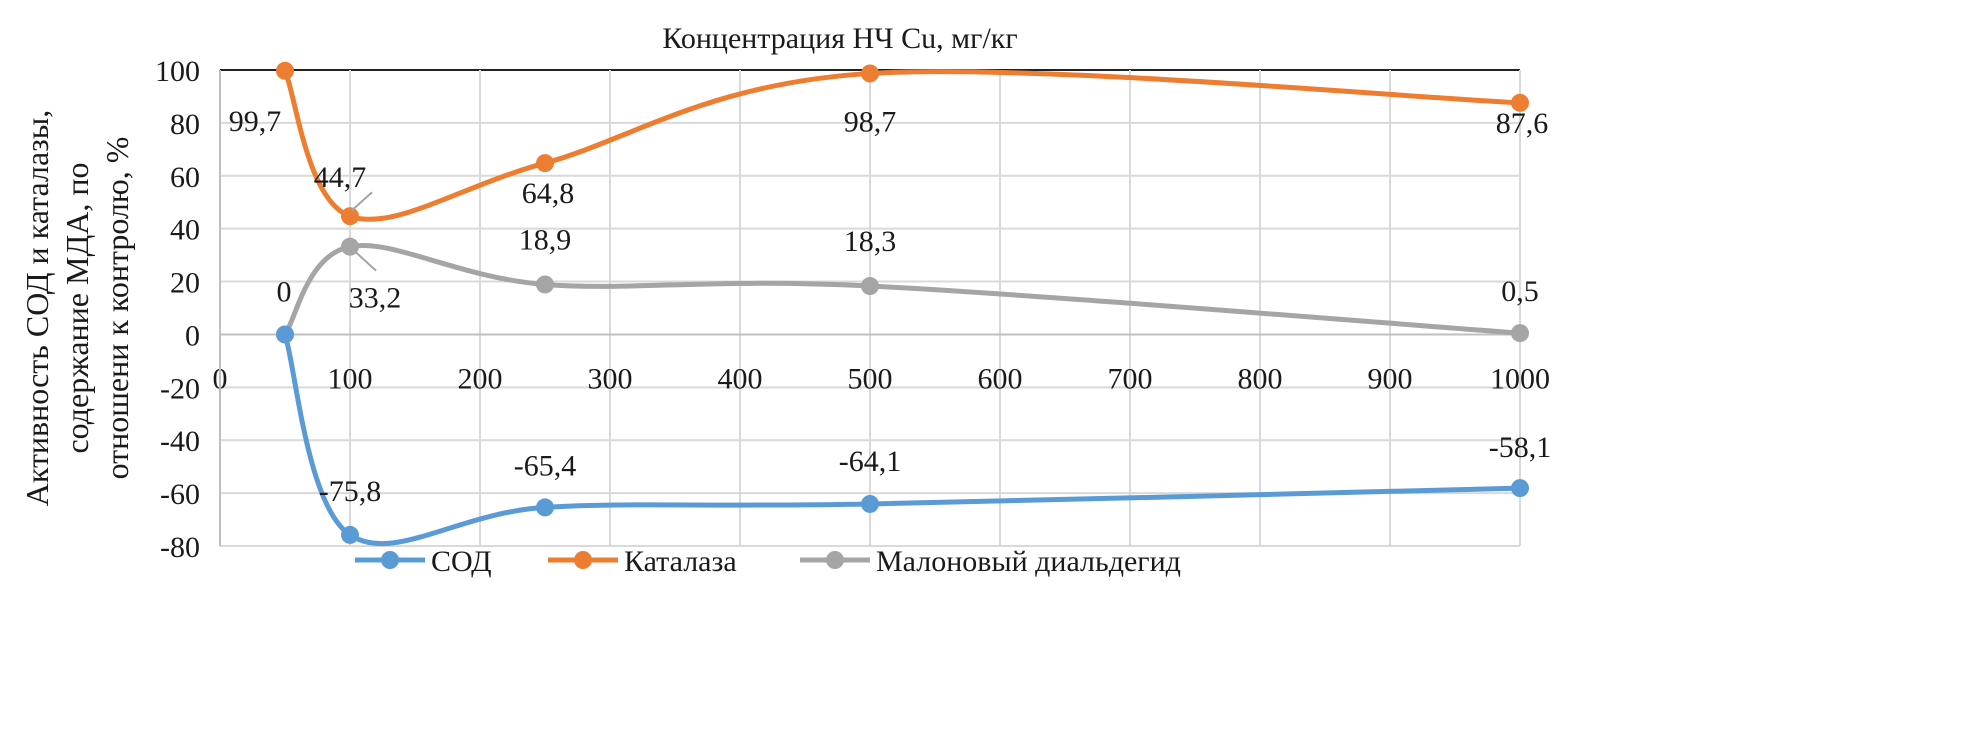 The width and height of the screenshot is (1963, 747). Describe the element at coordinates (1000, 378) in the screenshot. I see `x-tick-label: 600` at that location.